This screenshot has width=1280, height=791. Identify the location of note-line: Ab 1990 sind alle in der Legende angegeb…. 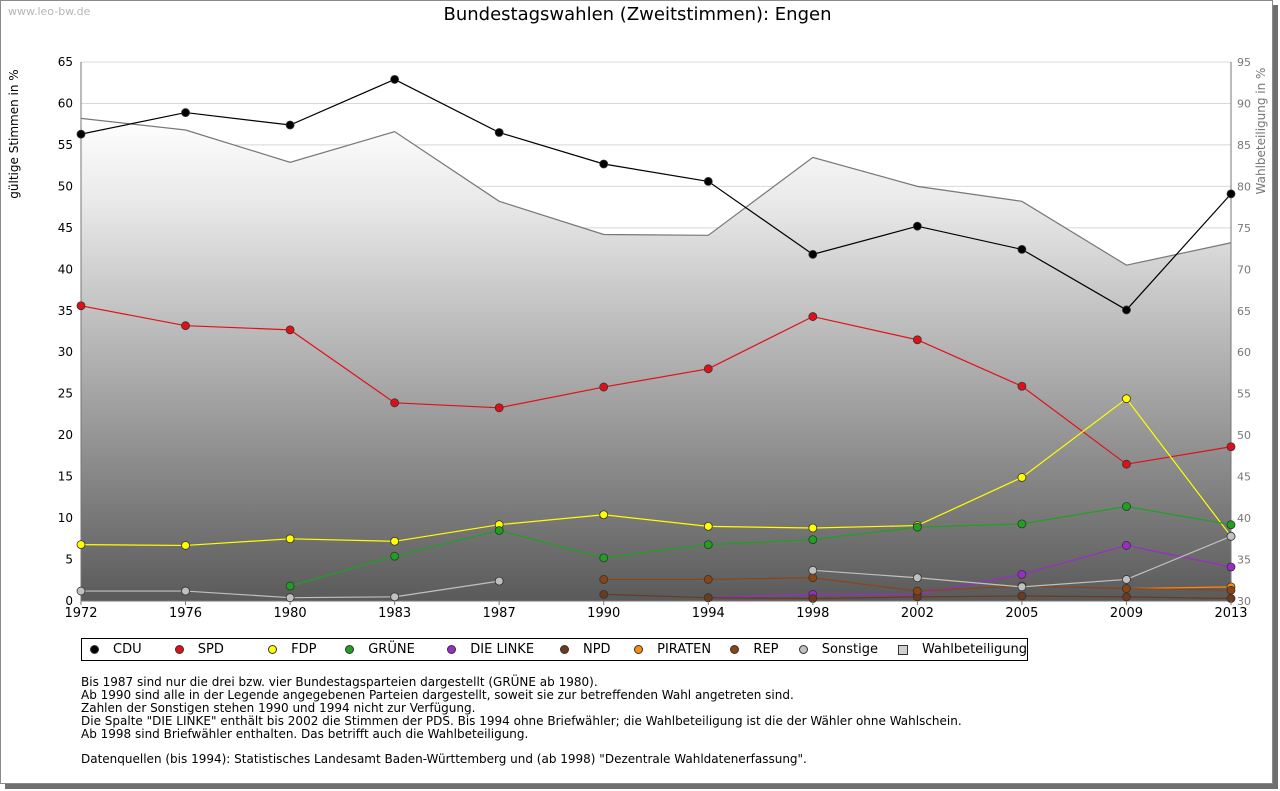
(437, 695).